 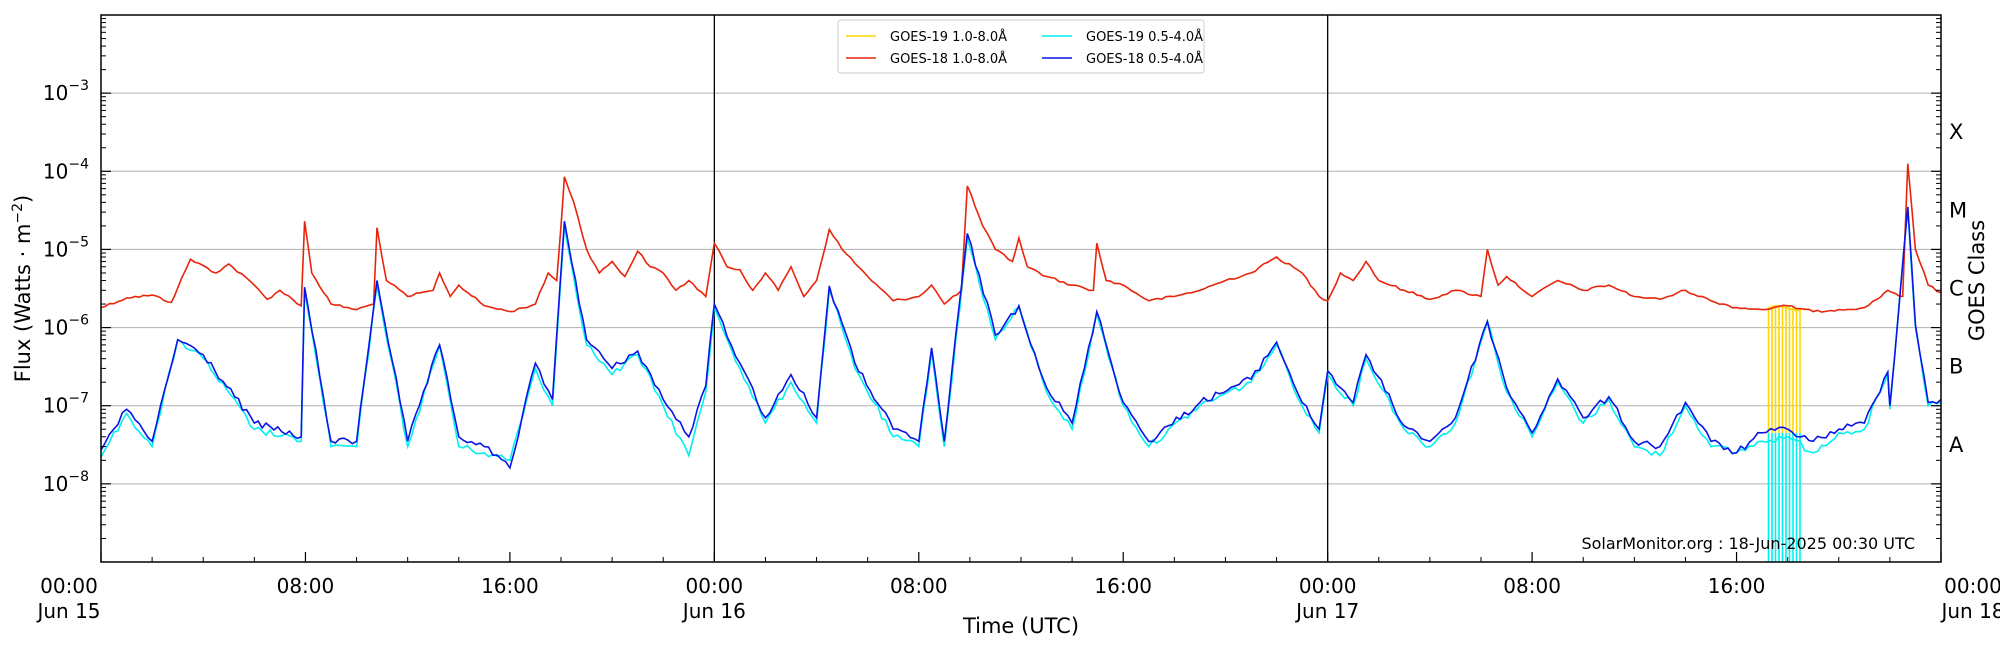 What do you see at coordinates (1748, 543) in the screenshot?
I see `source-annotation: SolarMonitor.org : 18-Jun-2025 00:30 UTC` at bounding box center [1748, 543].